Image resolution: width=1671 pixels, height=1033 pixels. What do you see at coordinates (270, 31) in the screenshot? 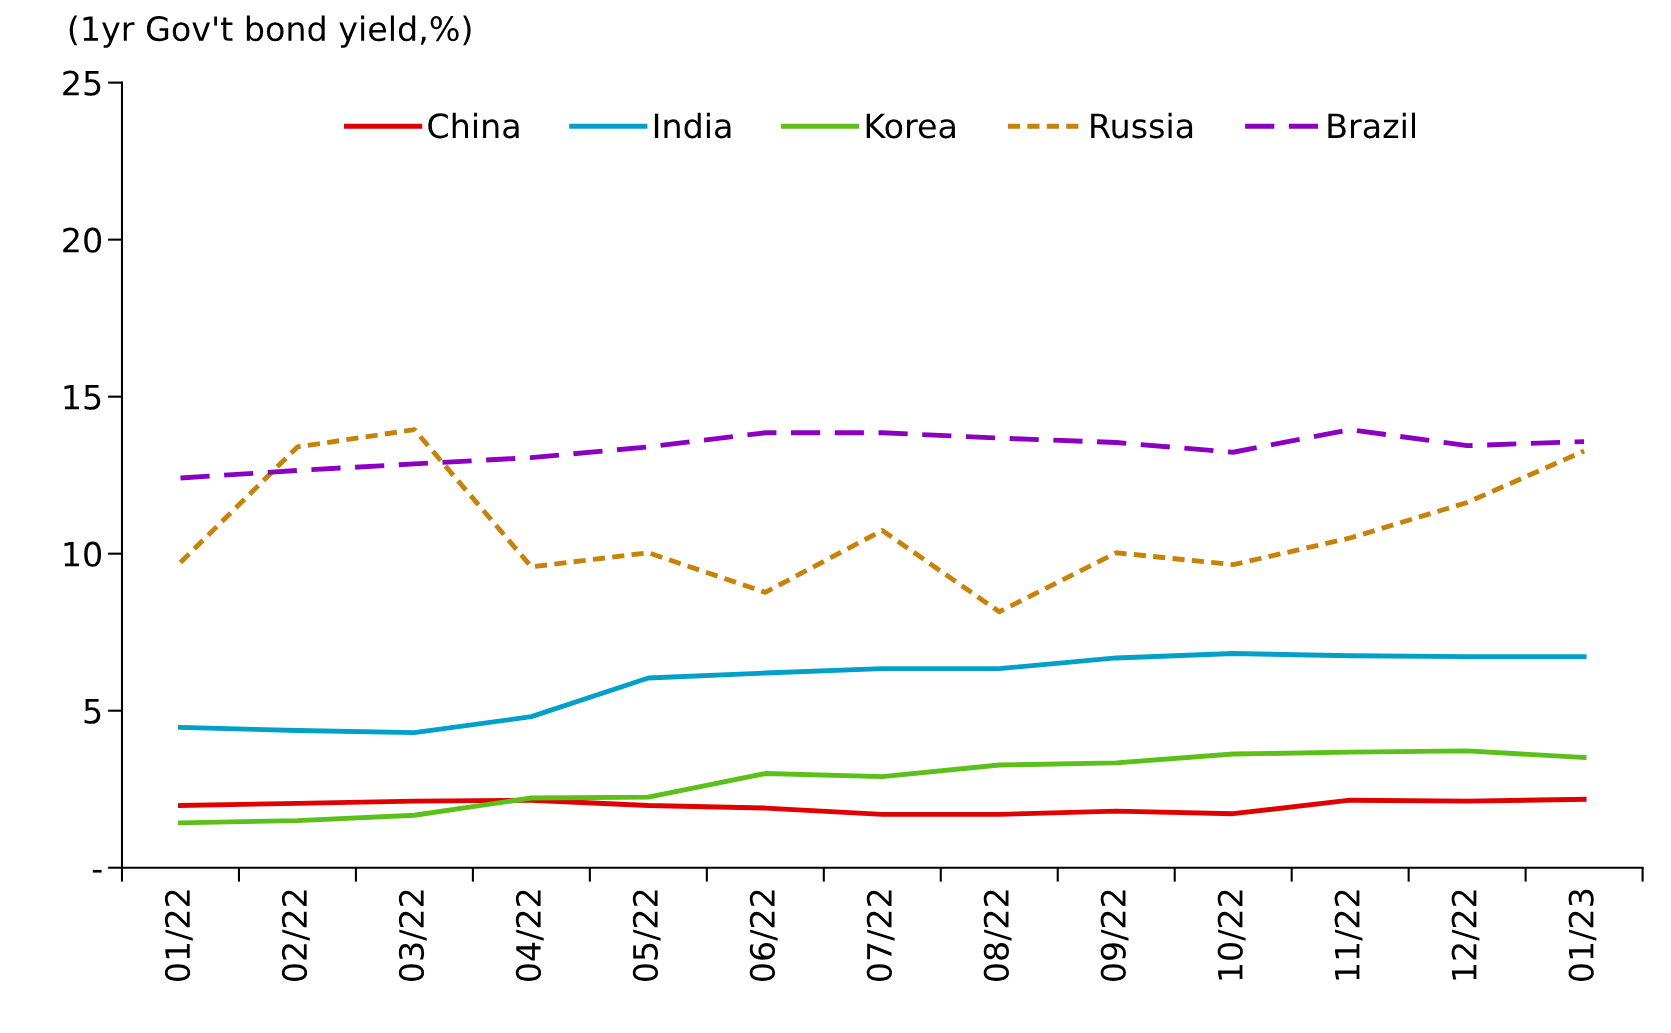
I see `y-axis-title: (1yr Gov't bond yield,%)` at bounding box center [270, 31].